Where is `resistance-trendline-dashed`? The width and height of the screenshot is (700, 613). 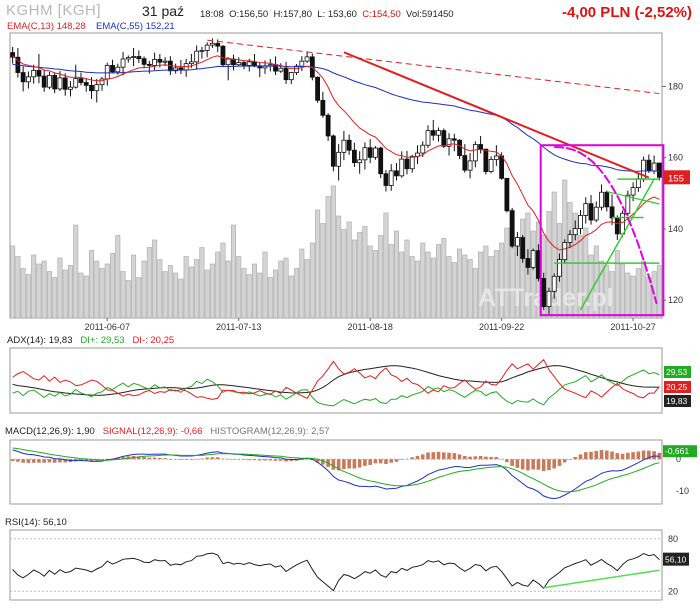 resistance-trendline-dashed is located at coordinates (433, 67).